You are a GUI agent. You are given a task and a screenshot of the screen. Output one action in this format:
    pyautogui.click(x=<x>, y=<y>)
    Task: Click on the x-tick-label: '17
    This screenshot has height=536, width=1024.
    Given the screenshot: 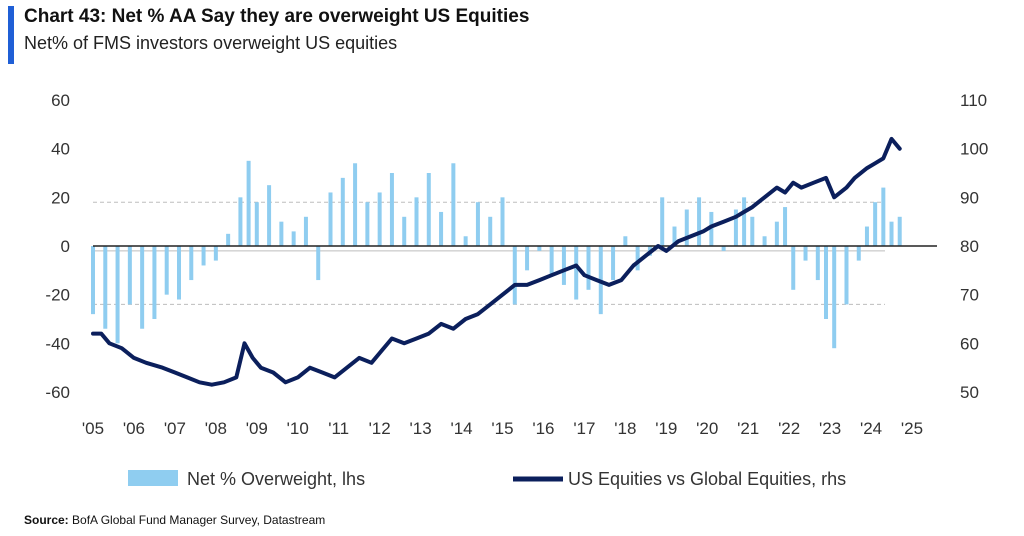 What is the action you would take?
    pyautogui.click(x=584, y=428)
    